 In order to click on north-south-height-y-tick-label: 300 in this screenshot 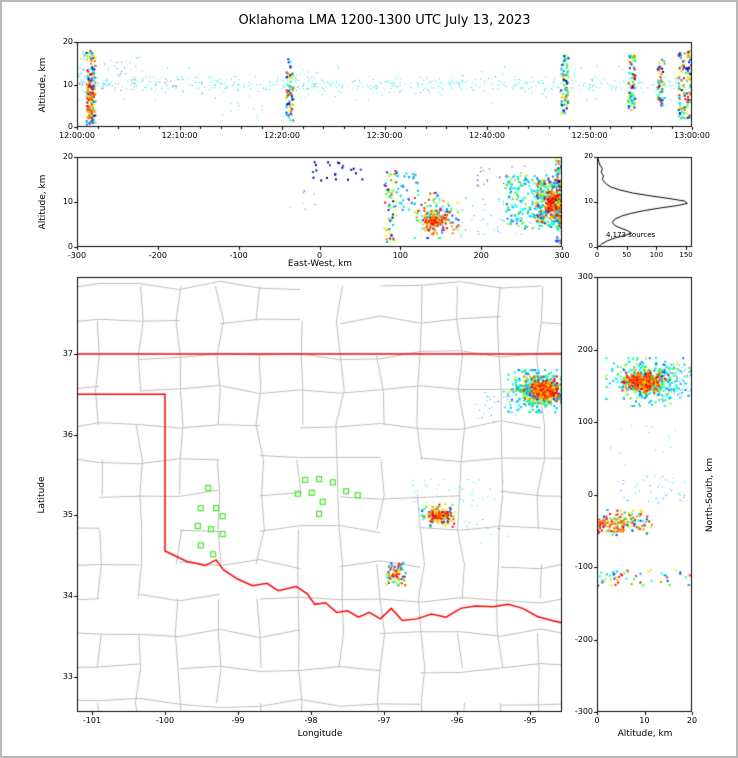, I will do `click(585, 276)`.